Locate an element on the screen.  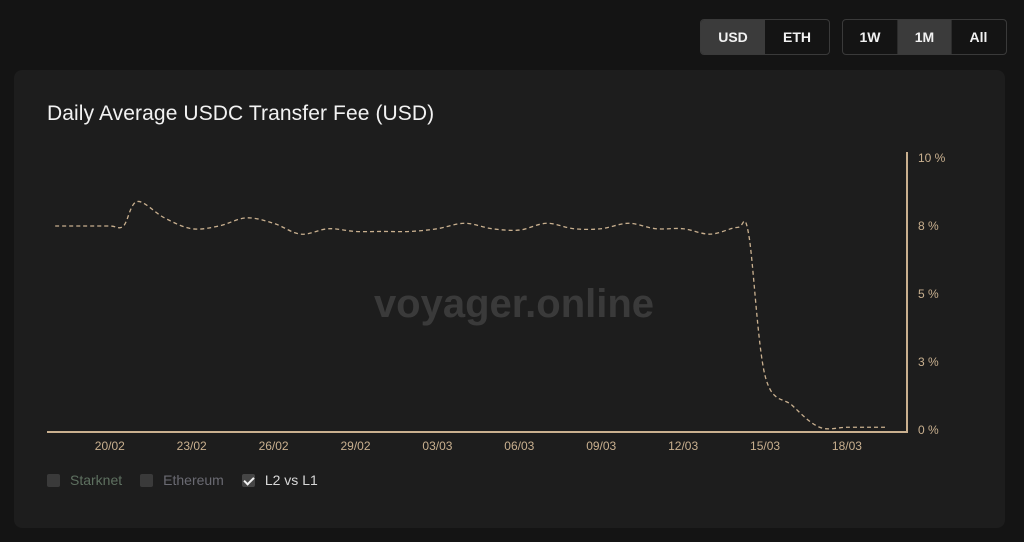
y-tick-label: 8 % is located at coordinates (928, 226).